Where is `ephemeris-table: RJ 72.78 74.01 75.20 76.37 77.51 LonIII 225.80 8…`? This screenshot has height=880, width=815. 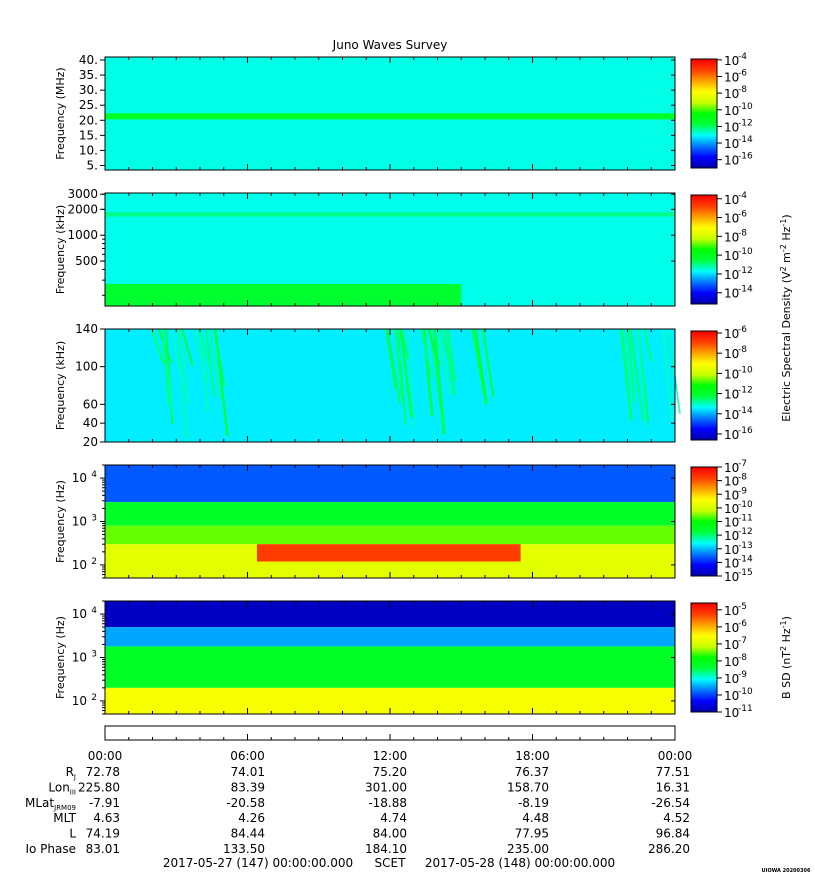 ephemeris-table: RJ 72.78 74.01 75.20 76.37 77.51 LonIII 225.80 8… is located at coordinates (357, 810).